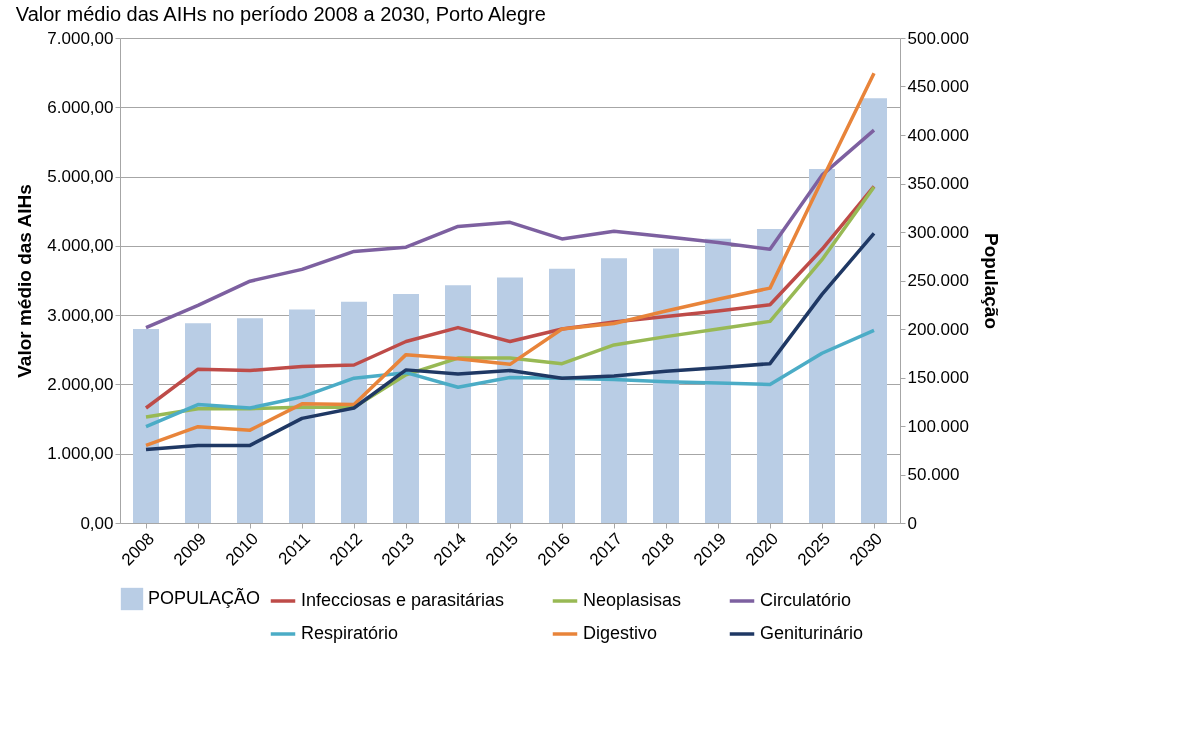 The height and width of the screenshot is (738, 1202). What do you see at coordinates (80, 384) in the screenshot?
I see `y-tick-label: 2.000,00` at bounding box center [80, 384].